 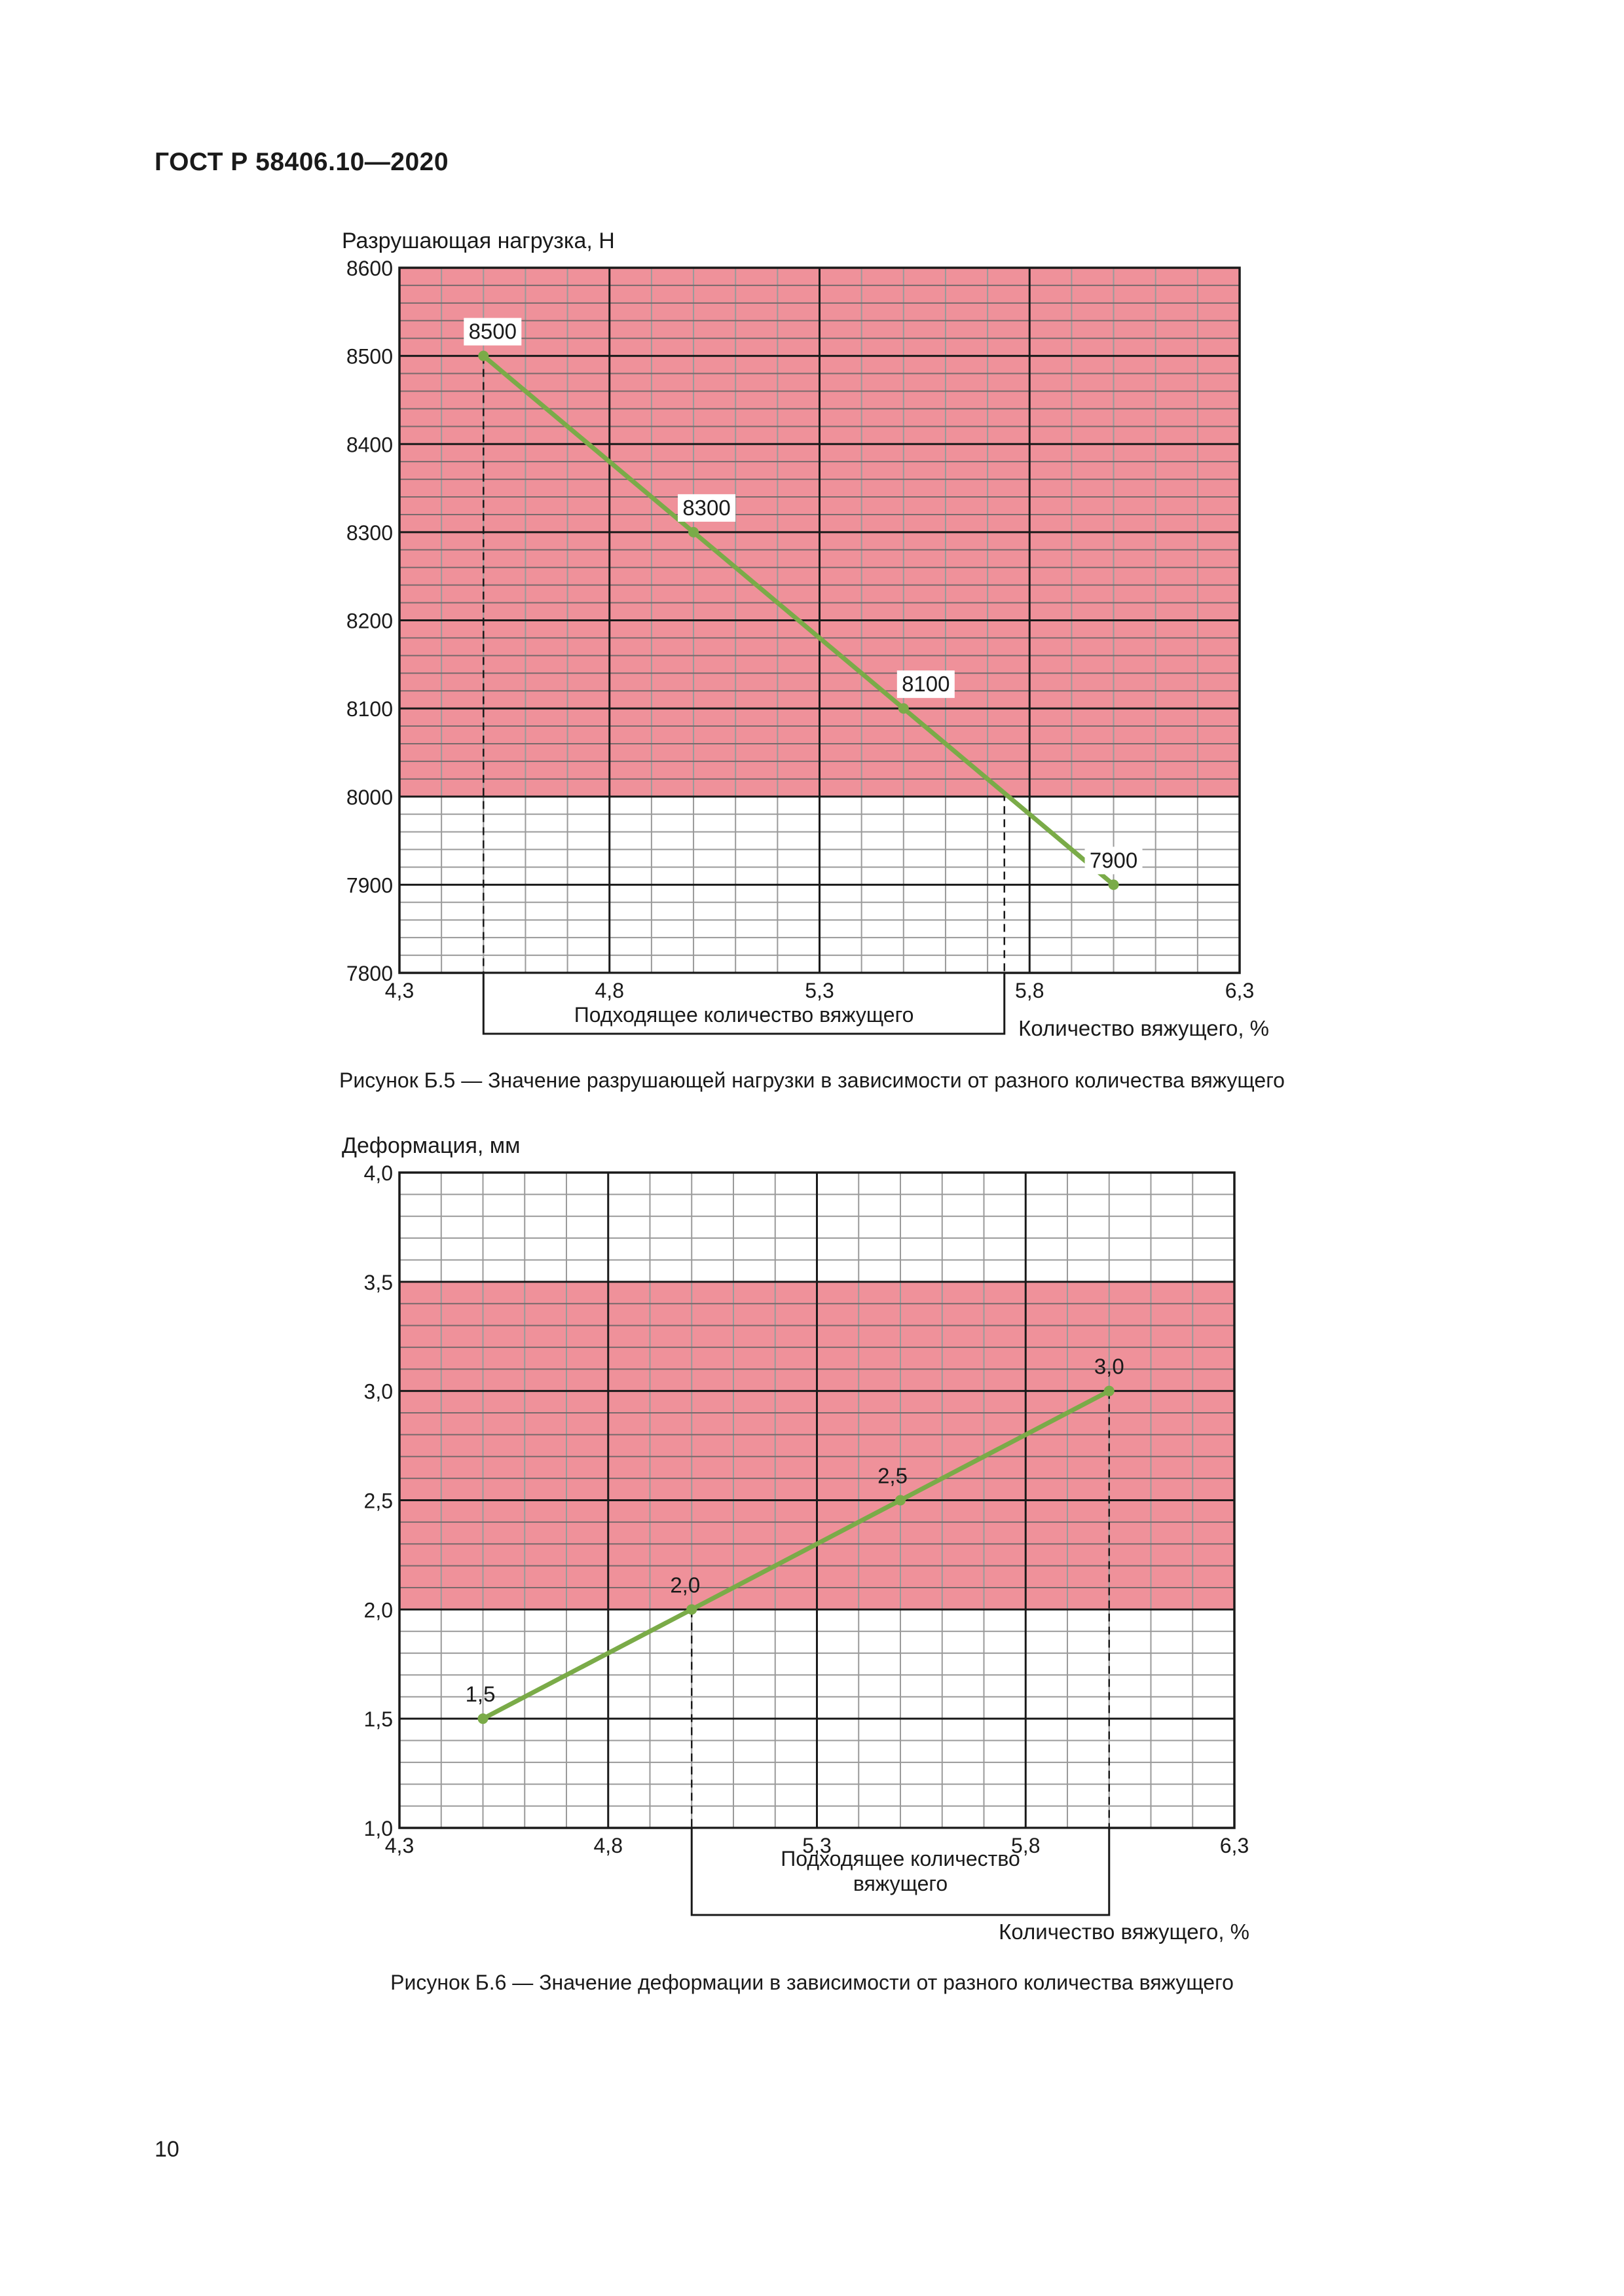 I want to click on y-tick-label: 3,5, so click(x=378, y=1282).